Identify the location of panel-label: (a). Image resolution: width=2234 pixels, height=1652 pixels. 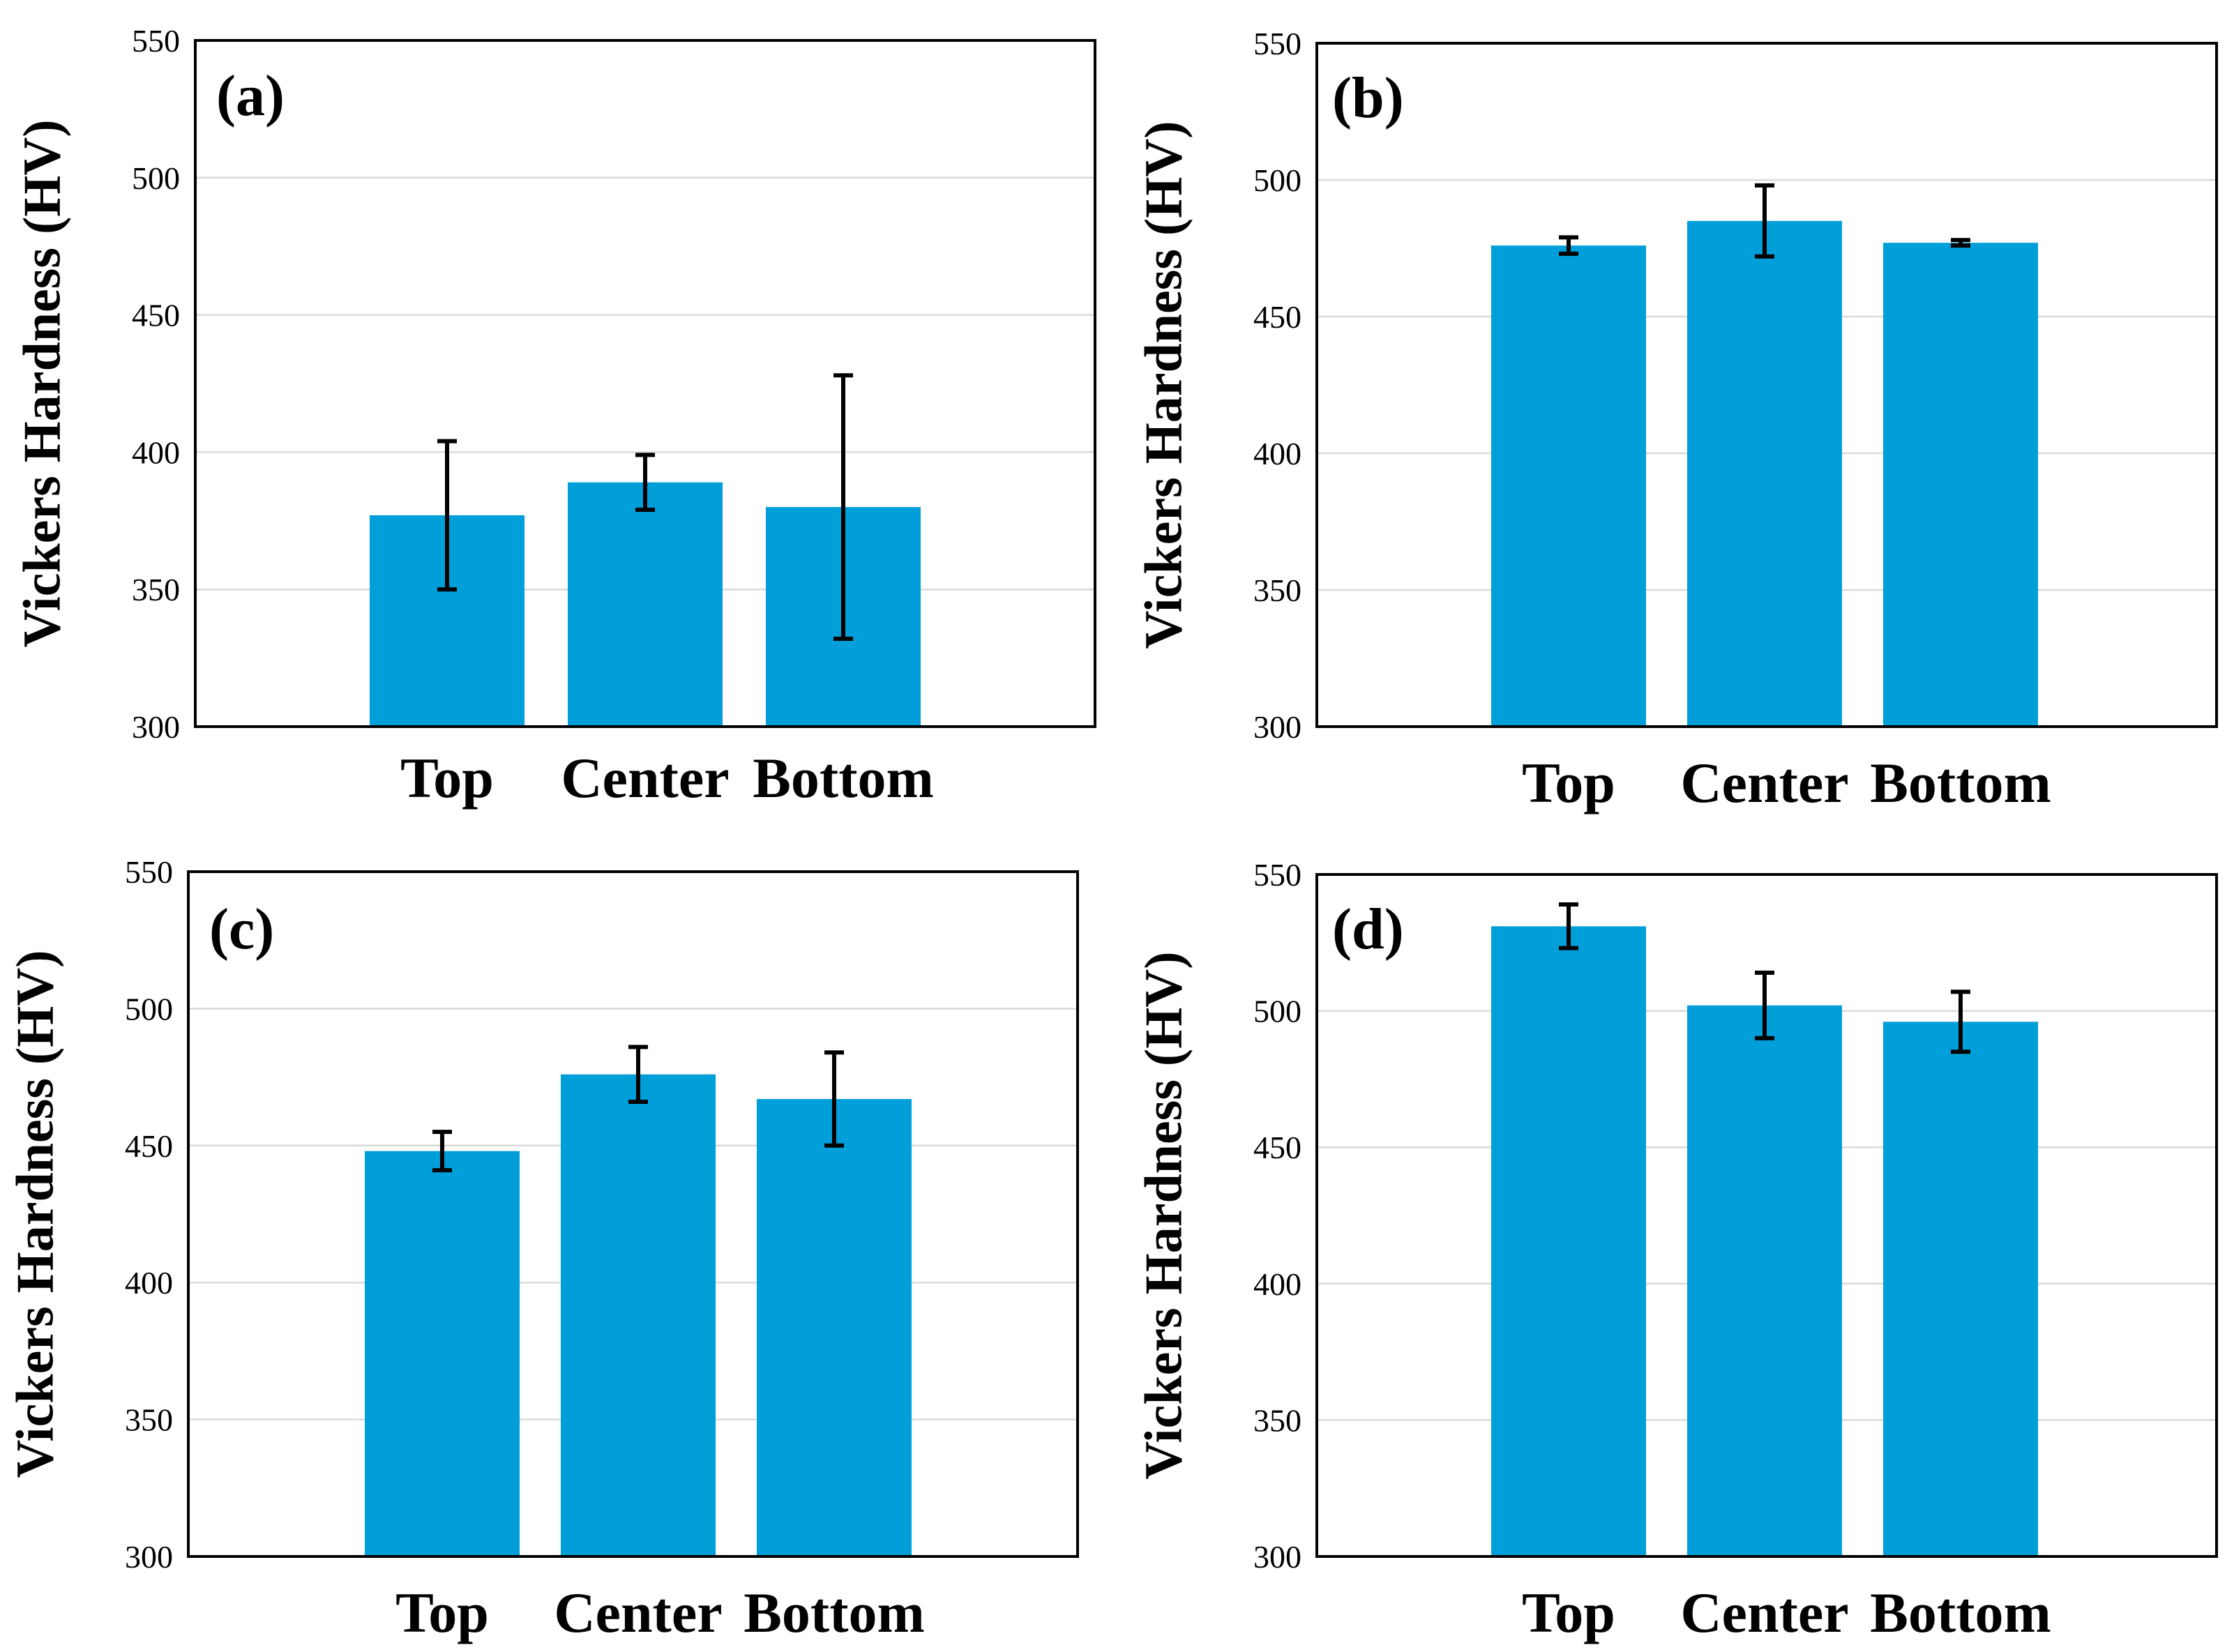
(250, 95).